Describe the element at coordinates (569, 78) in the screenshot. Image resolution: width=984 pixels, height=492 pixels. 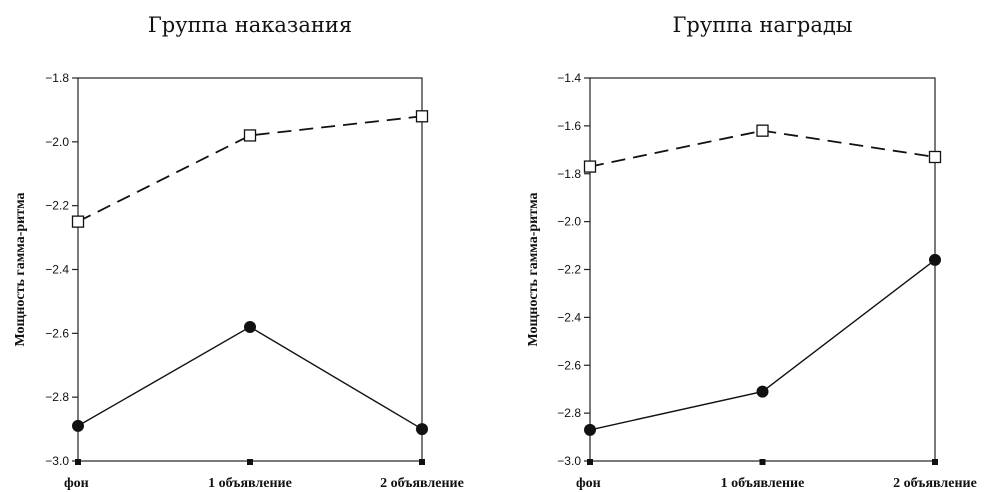
I see `y-tick-label: −1.4` at that location.